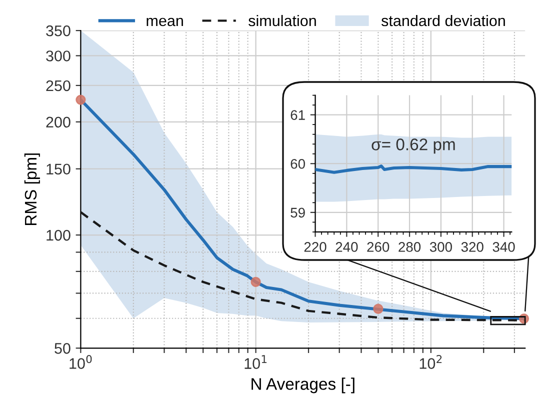 The width and height of the screenshot is (538, 402). What do you see at coordinates (443, 20) in the screenshot?
I see `text: standard deviation` at bounding box center [443, 20].